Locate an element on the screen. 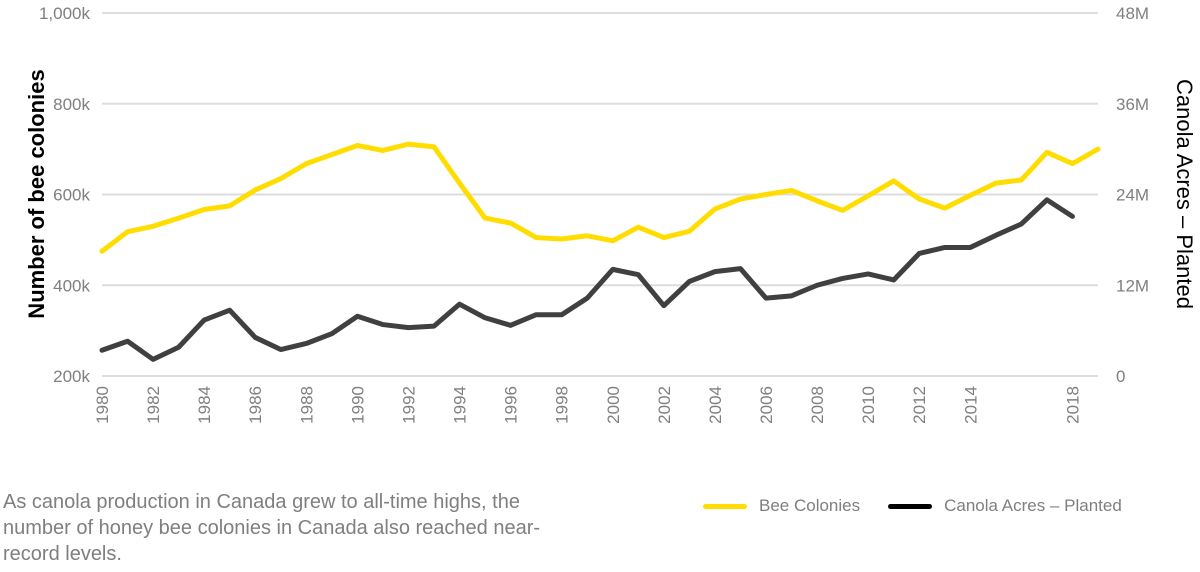  left-axis-tick-label: 1,000k is located at coordinates (65, 13).